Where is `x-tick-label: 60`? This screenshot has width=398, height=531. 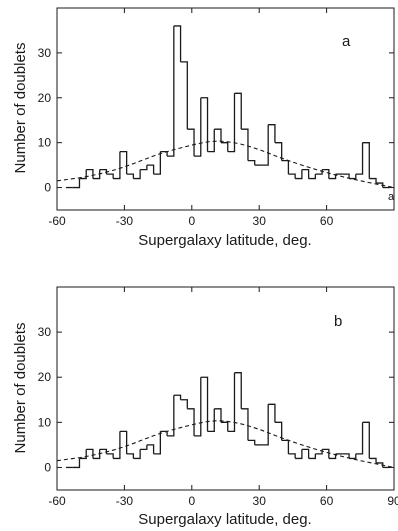
x-tick-label: 60 is located at coordinates (327, 221).